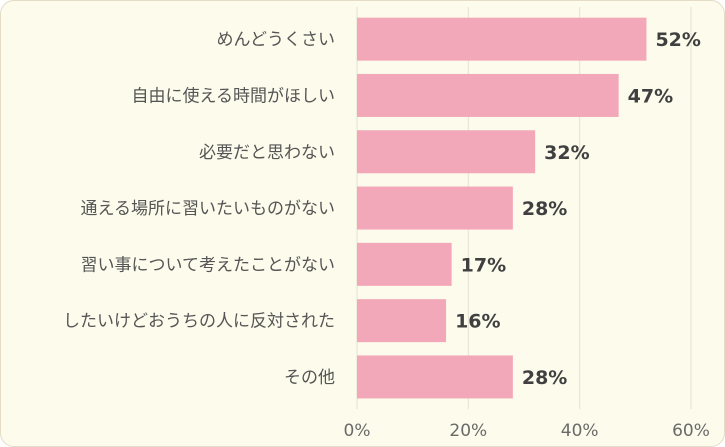 The image size is (725, 447). Describe the element at coordinates (477, 322) in the screenshot. I see `value-label: 16%` at that location.